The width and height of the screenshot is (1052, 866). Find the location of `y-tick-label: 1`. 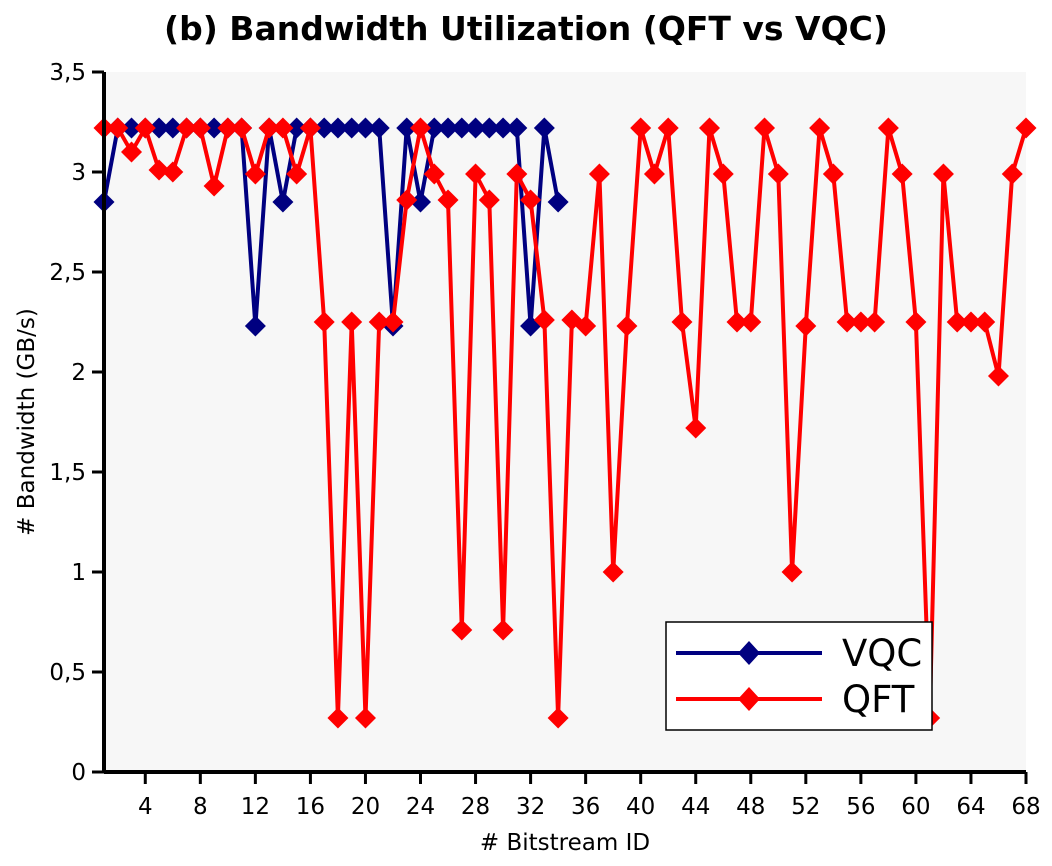

y-tick-label: 1 is located at coordinates (78, 573).